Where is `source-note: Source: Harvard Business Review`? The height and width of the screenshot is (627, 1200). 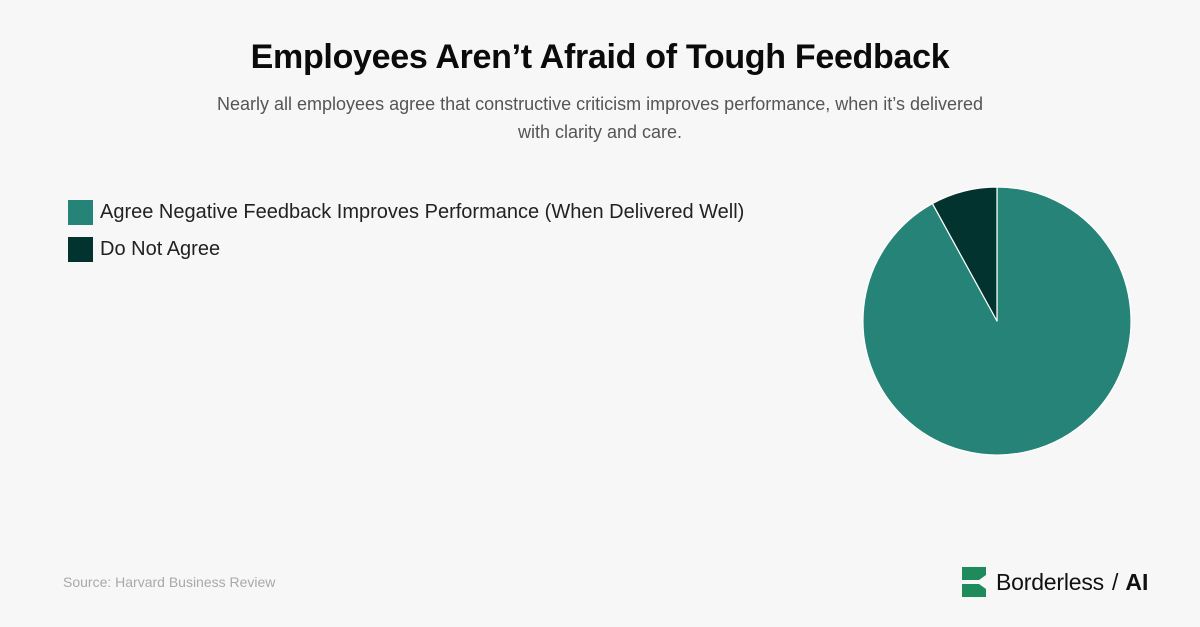 source-note: Source: Harvard Business Review is located at coordinates (169, 582).